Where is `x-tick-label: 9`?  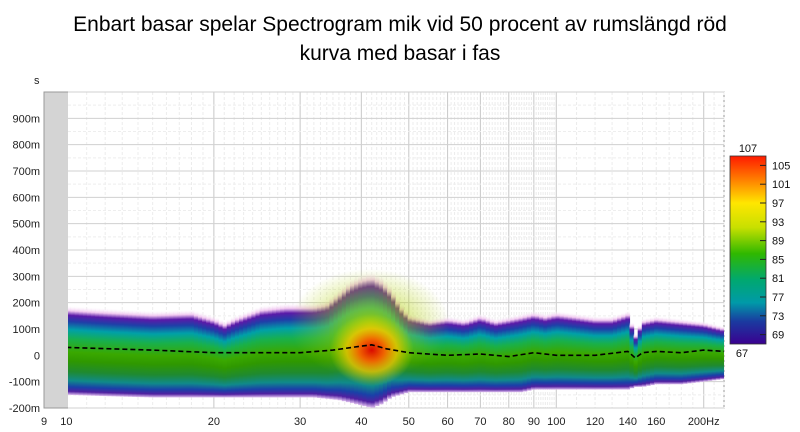
x-tick-label: 9 is located at coordinates (44, 422).